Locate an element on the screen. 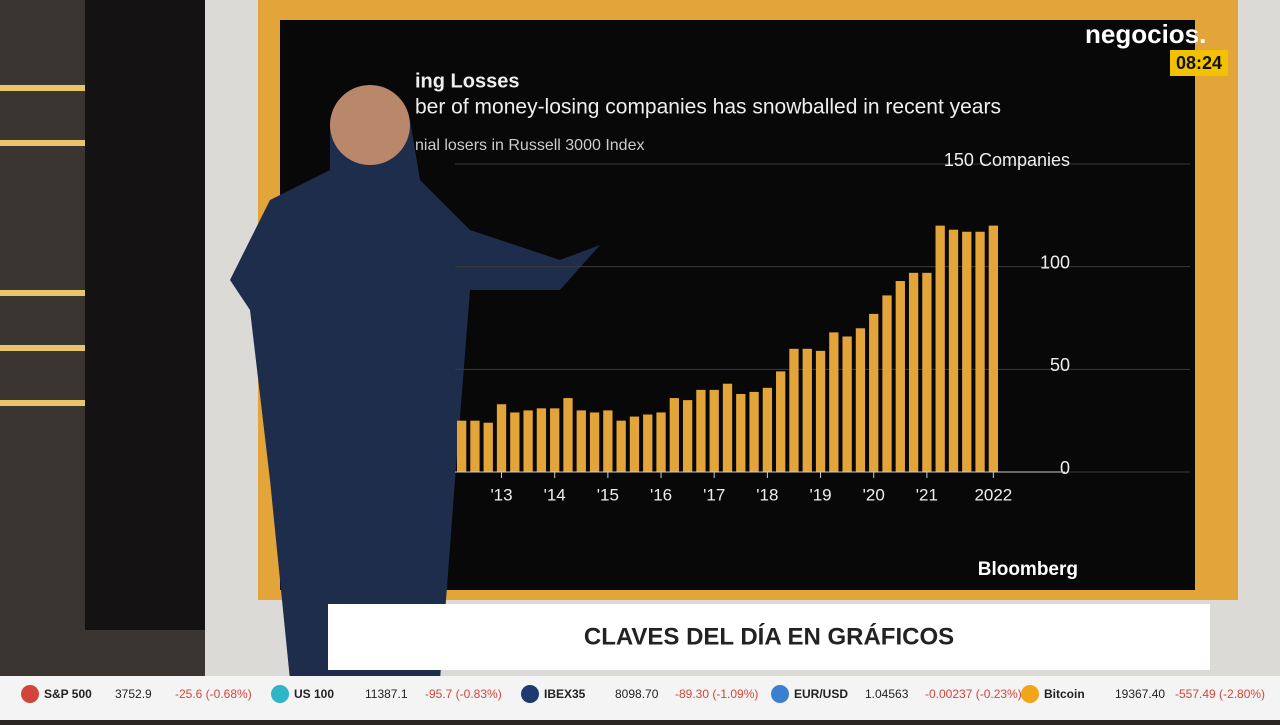 The height and width of the screenshot is (725, 1280). ticker-name: S&P 500 is located at coordinates (68, 694).